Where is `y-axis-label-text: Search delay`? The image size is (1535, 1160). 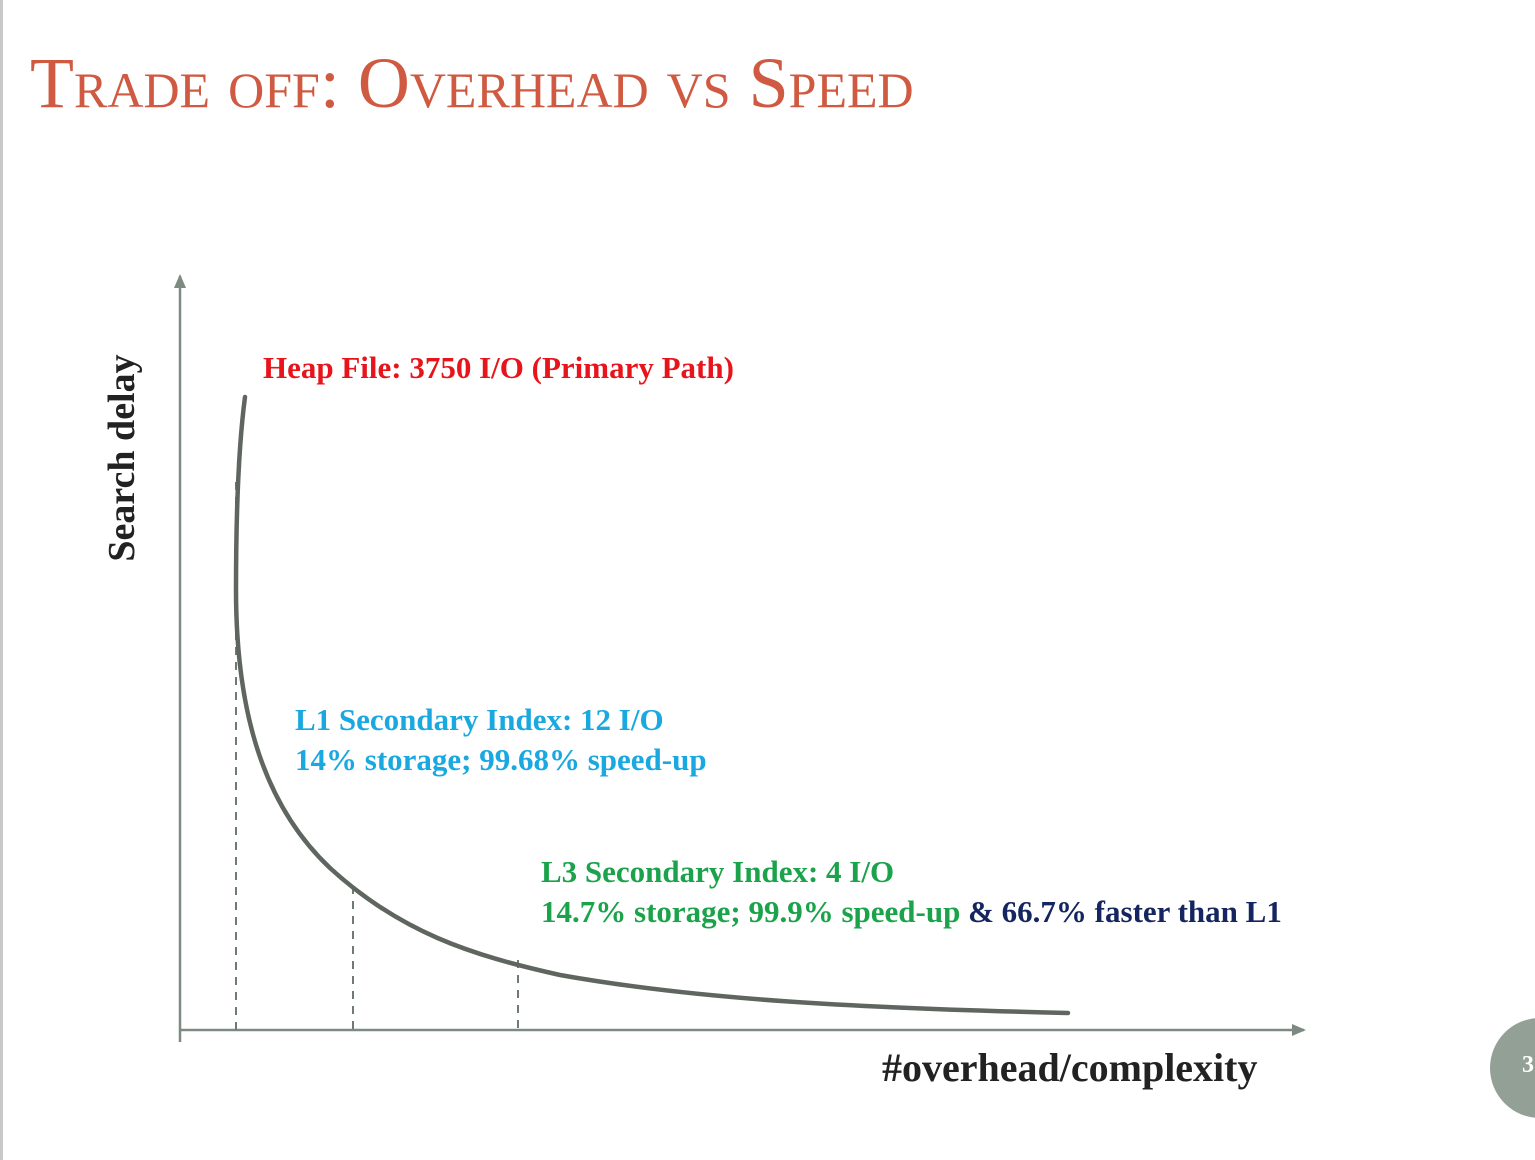 y-axis-label-text: Search delay is located at coordinates (122, 458).